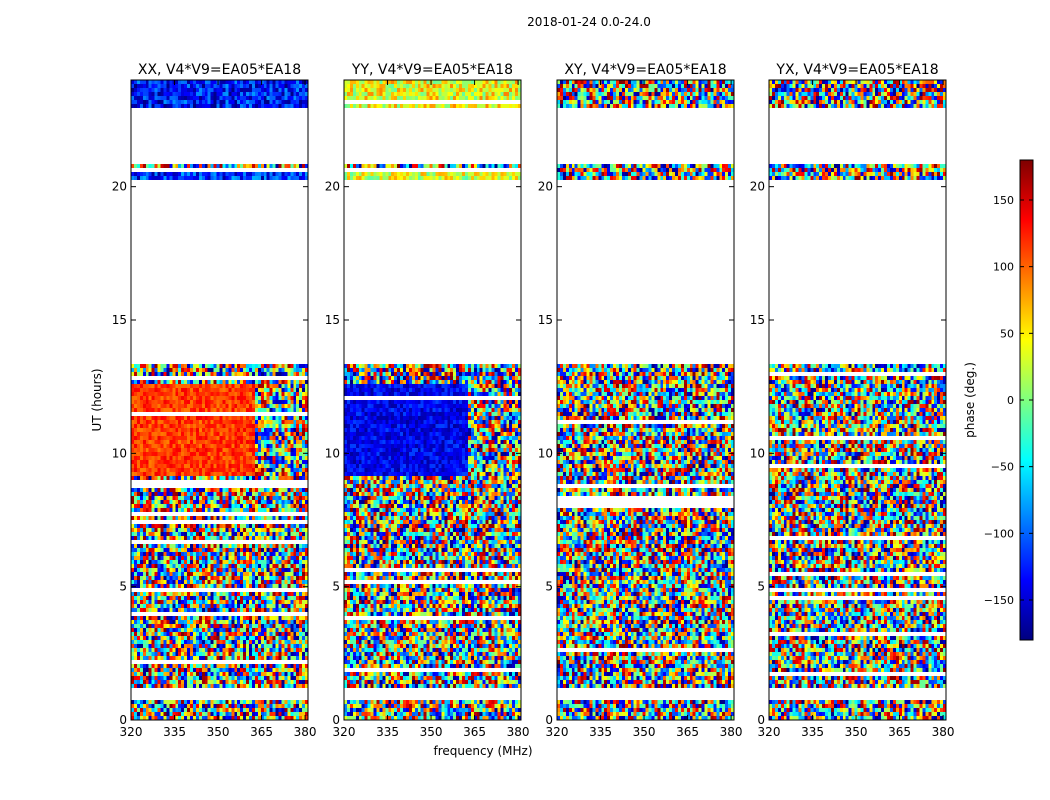 This screenshot has width=1050, height=800. Describe the element at coordinates (219, 70) in the screenshot. I see `panel-title: XX, V4*V9=EA05*EA18` at that location.